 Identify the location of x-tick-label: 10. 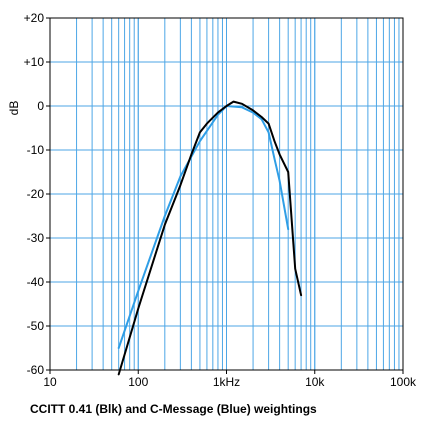
(50, 382).